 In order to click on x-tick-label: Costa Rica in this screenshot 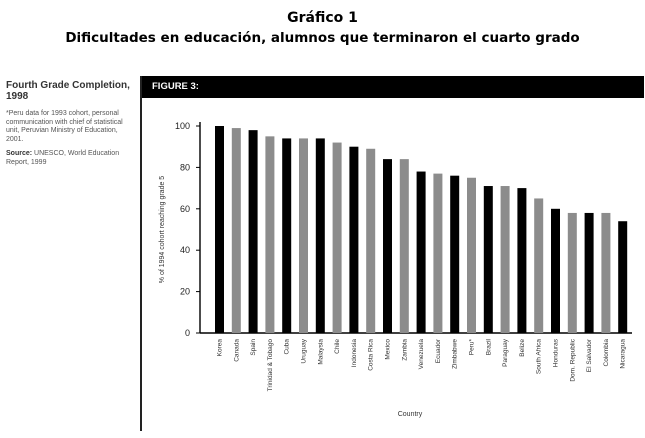, I will do `click(371, 355)`.